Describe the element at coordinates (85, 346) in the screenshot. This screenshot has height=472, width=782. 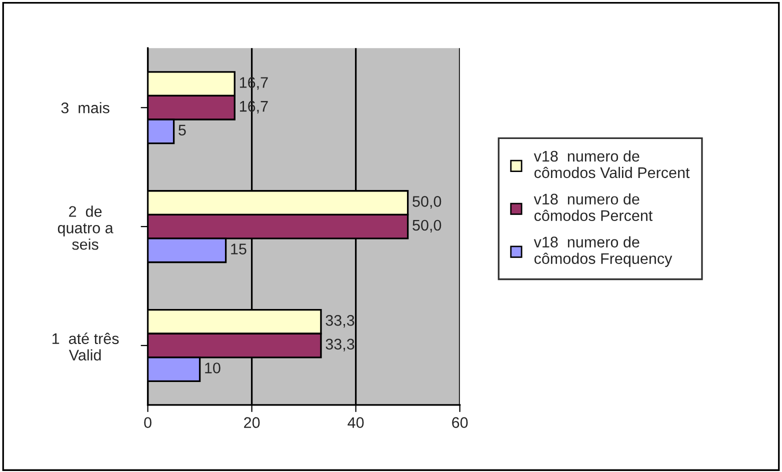
I see `y-tick-label: 1 até três Valid` at that location.